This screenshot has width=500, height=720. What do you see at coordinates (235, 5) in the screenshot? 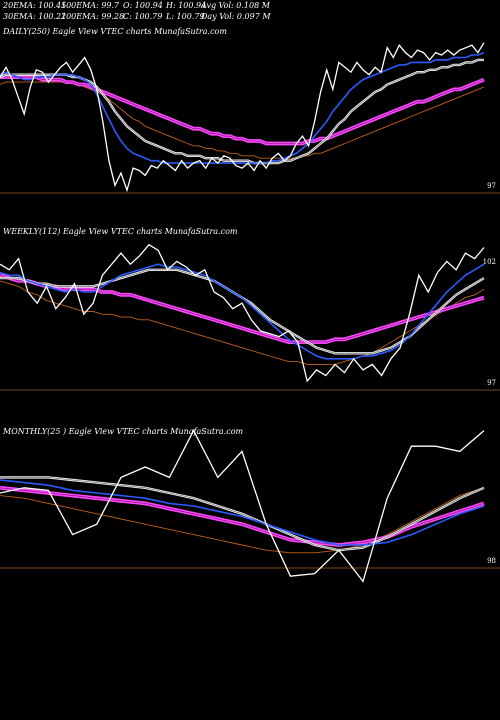
I see `header-avg-vol: Avg Vol: 0.108 M` at bounding box center [235, 5].